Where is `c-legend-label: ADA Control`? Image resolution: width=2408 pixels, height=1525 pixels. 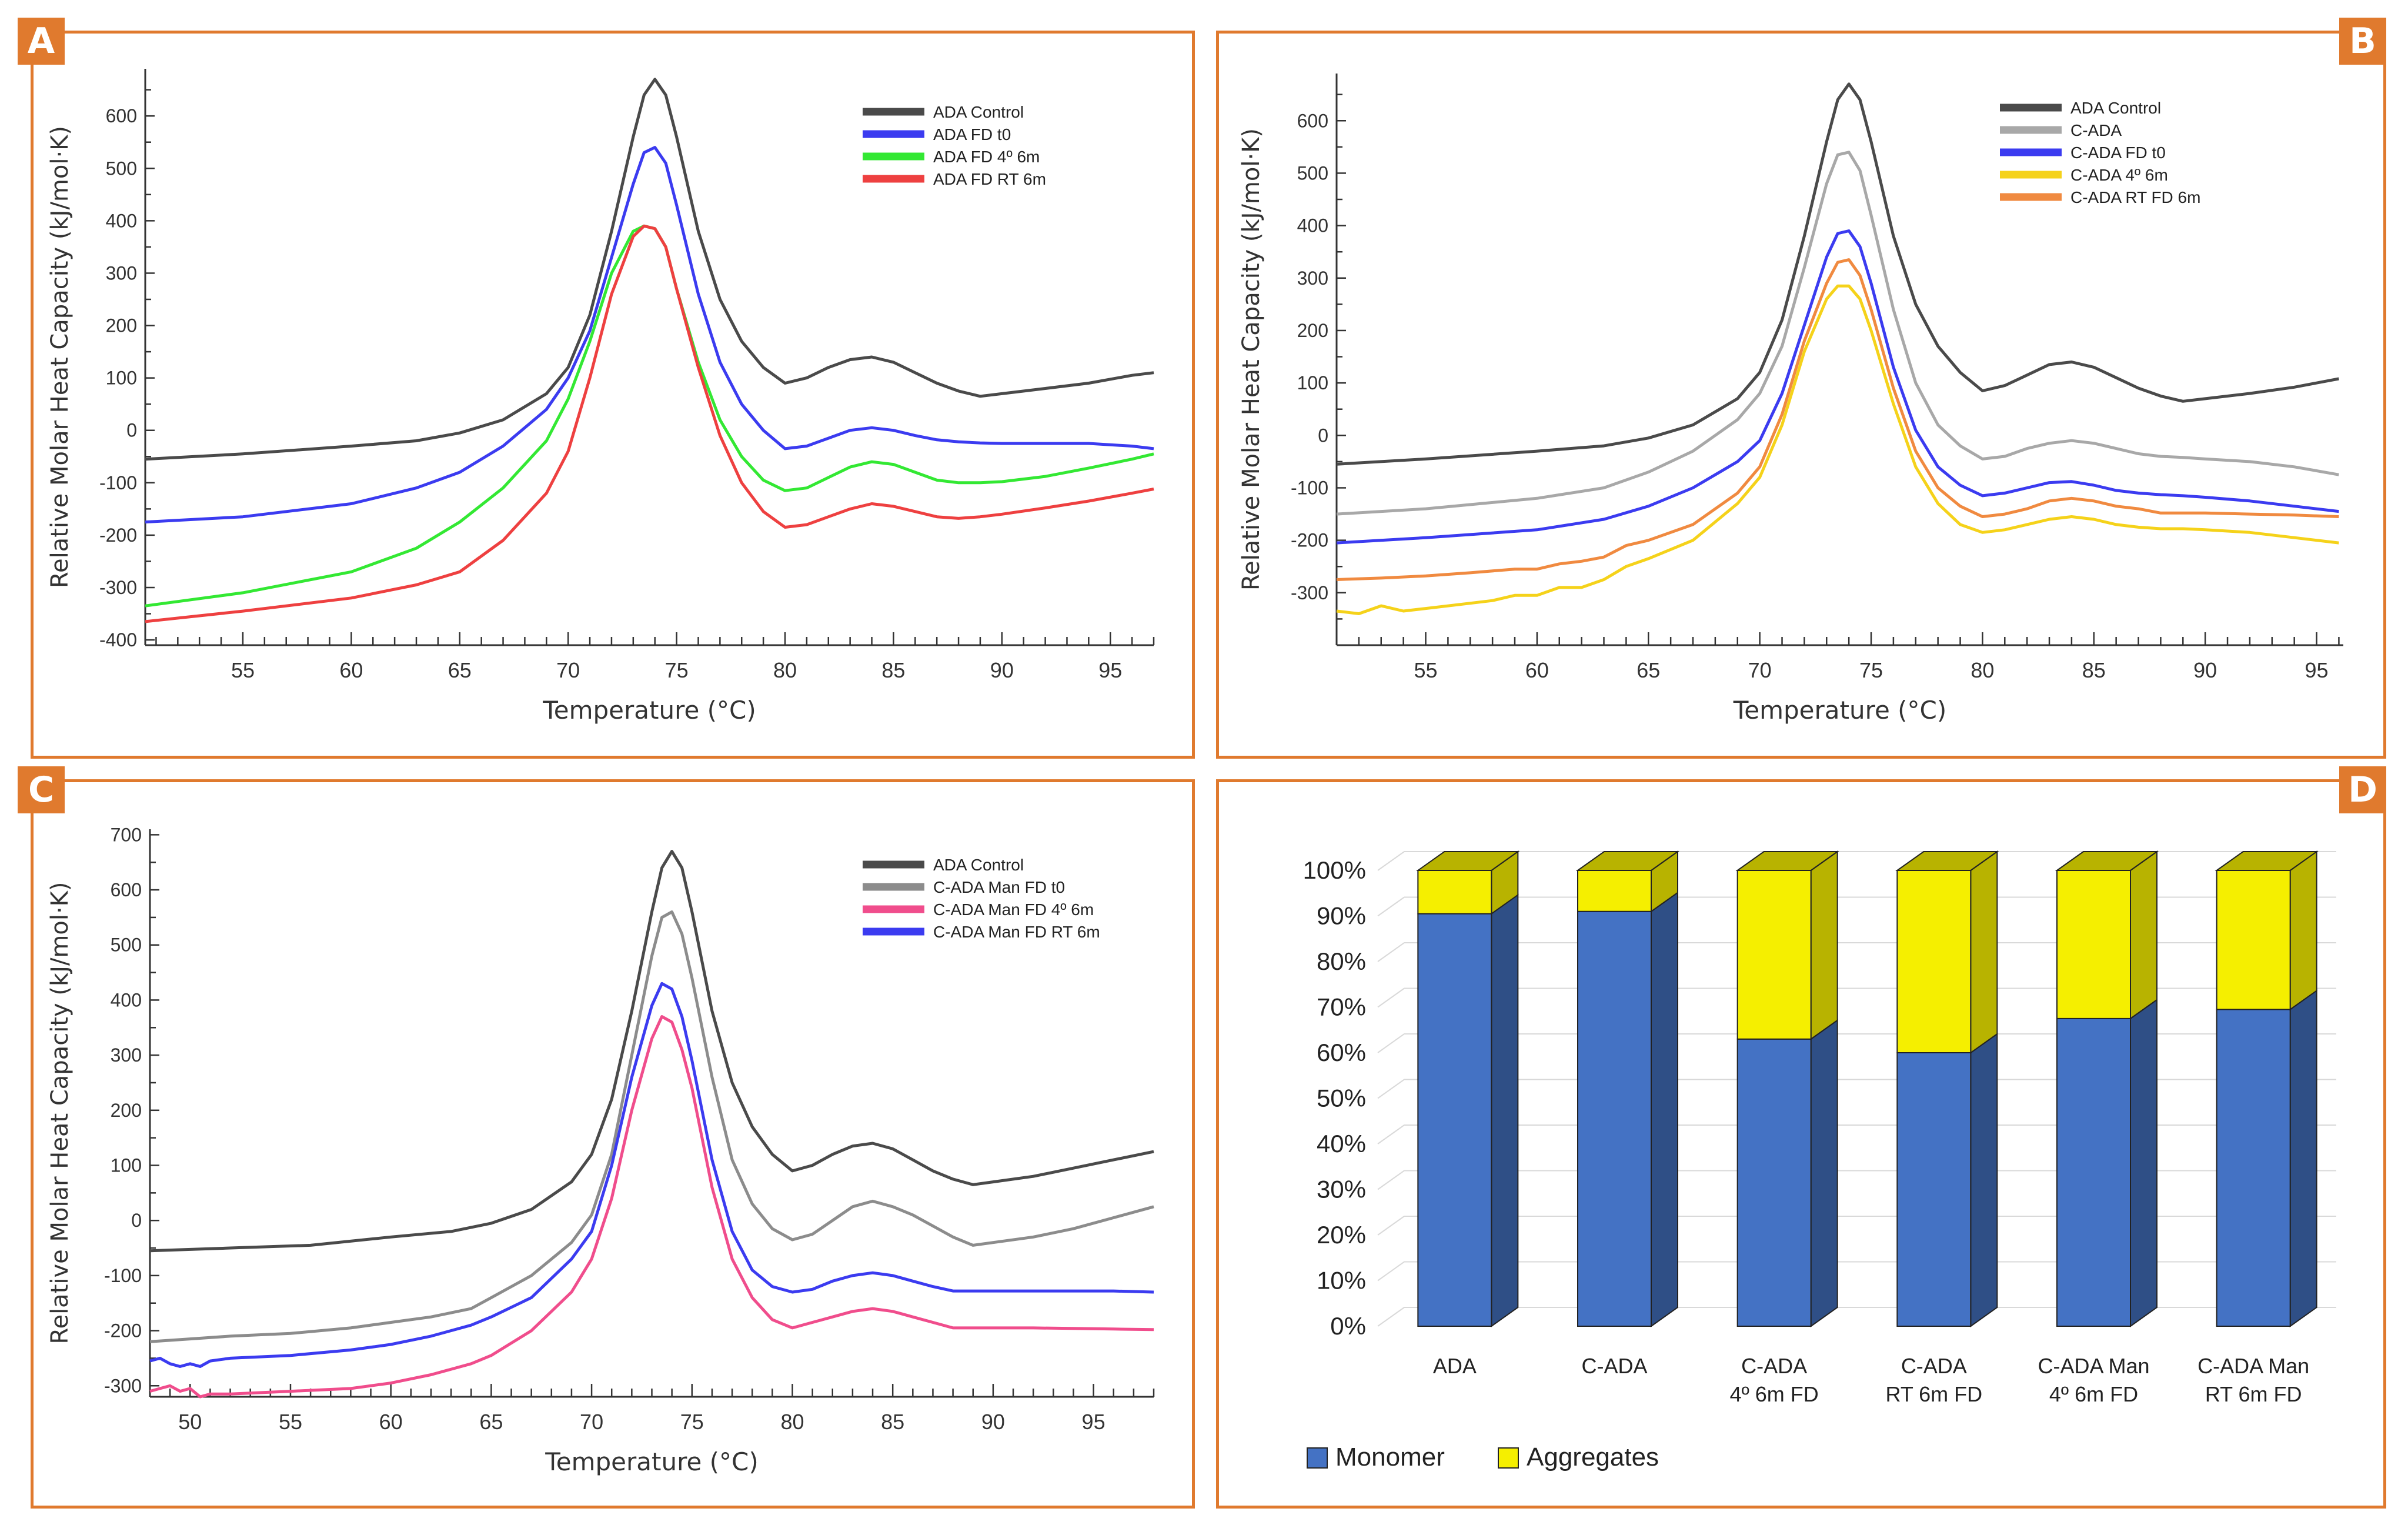
c-legend-label: ADA Control is located at coordinates (978, 865).